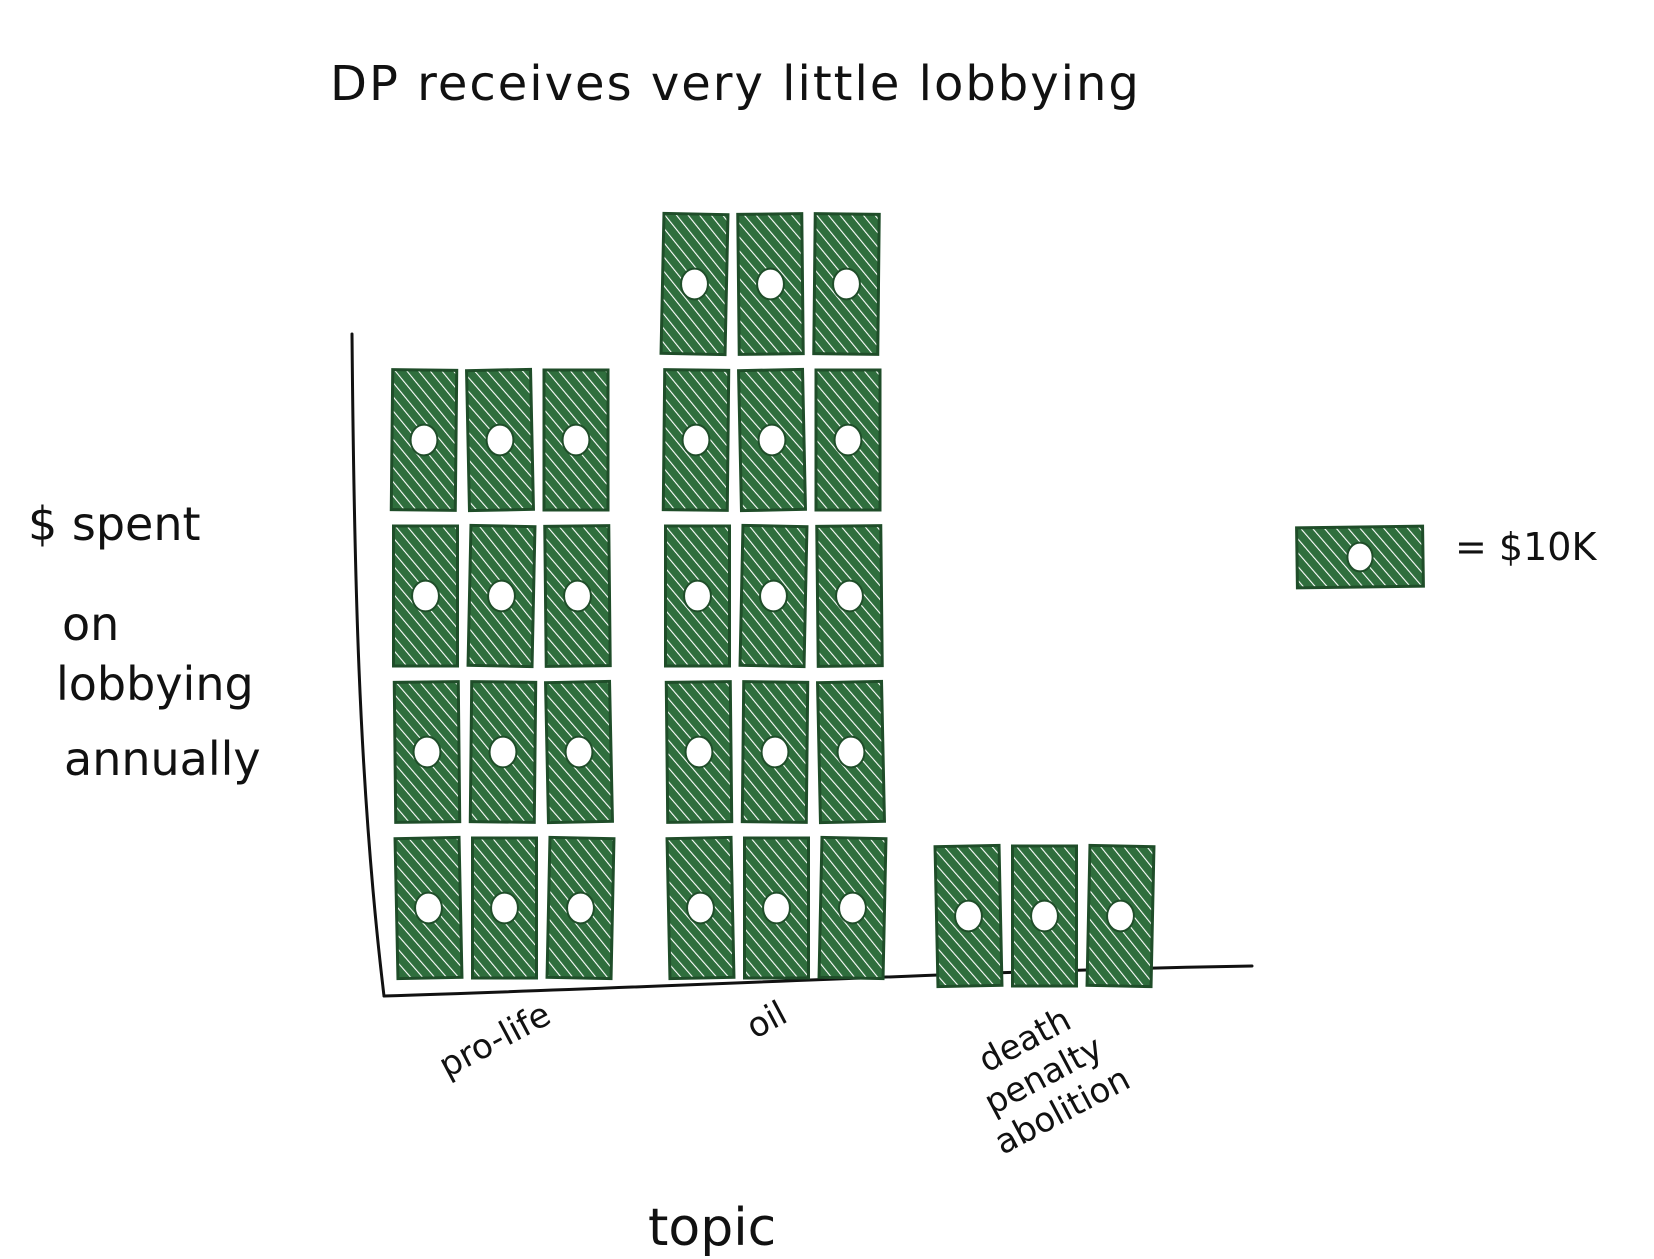 The width and height of the screenshot is (1654, 1259). I want to click on x-tick-label: pro-life, so click(494, 1040).